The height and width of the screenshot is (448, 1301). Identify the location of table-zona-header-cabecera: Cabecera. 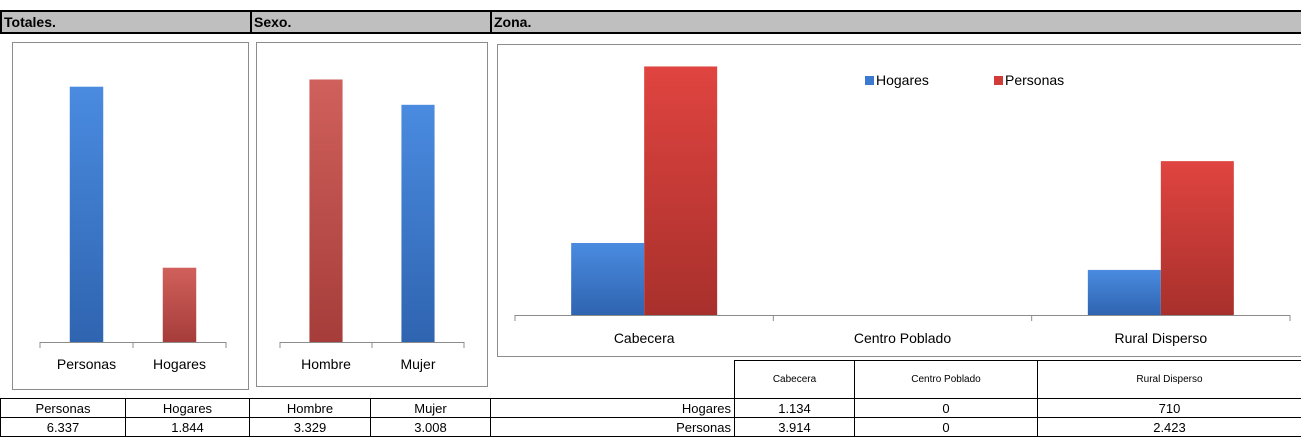
(794, 379).